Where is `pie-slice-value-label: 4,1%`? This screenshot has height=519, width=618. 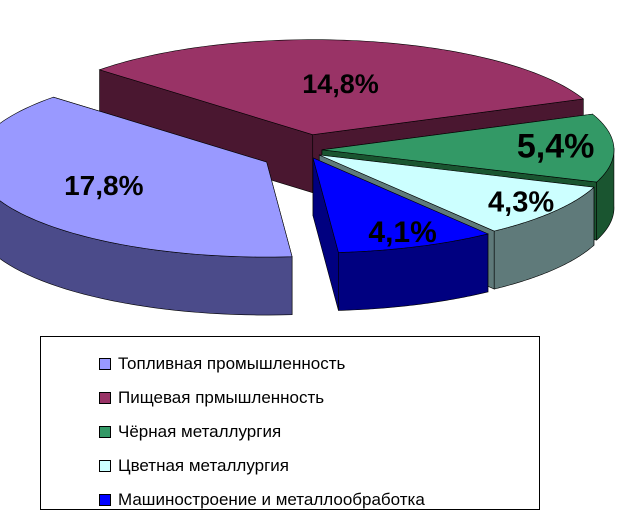 pie-slice-value-label: 4,1% is located at coordinates (402, 232).